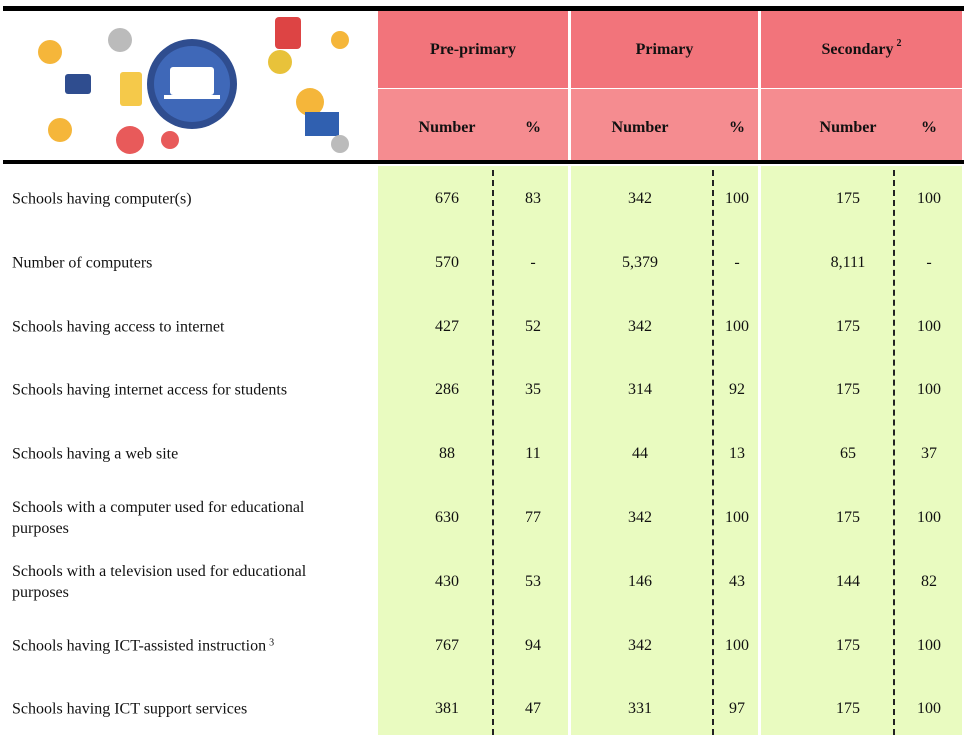 This screenshot has width=967, height=735. What do you see at coordinates (447, 709) in the screenshot?
I see `cell-value: 381` at bounding box center [447, 709].